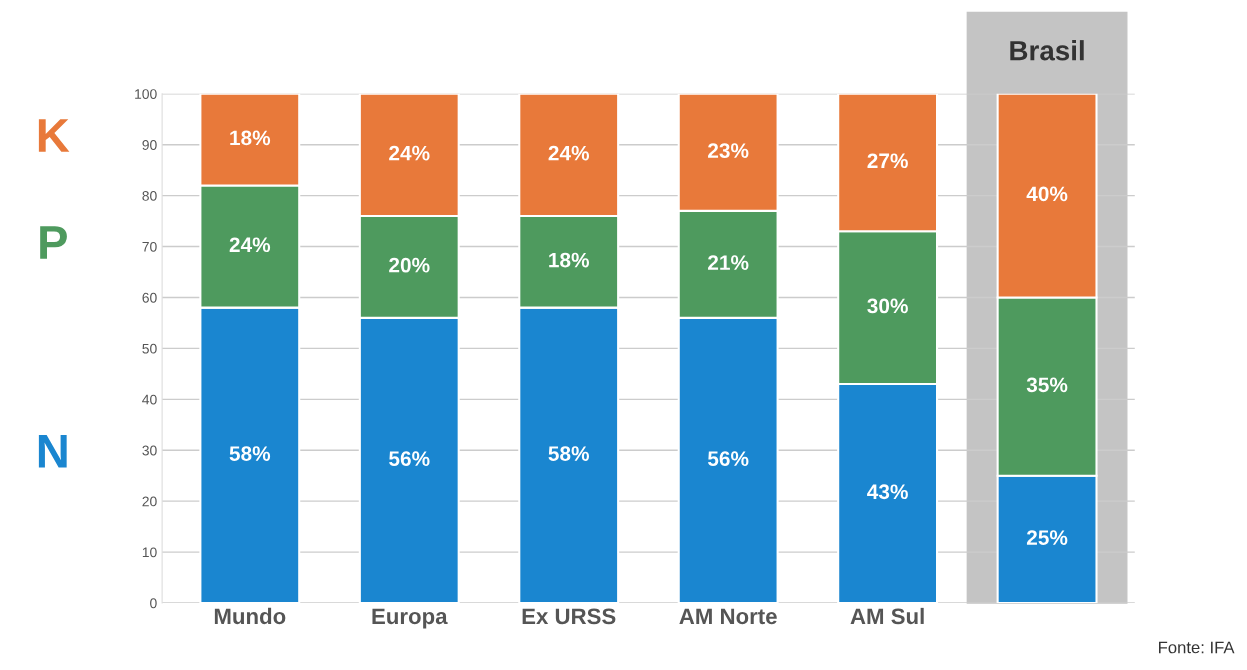 The height and width of the screenshot is (670, 1247). I want to click on y-tick-label: 20, so click(149, 501).